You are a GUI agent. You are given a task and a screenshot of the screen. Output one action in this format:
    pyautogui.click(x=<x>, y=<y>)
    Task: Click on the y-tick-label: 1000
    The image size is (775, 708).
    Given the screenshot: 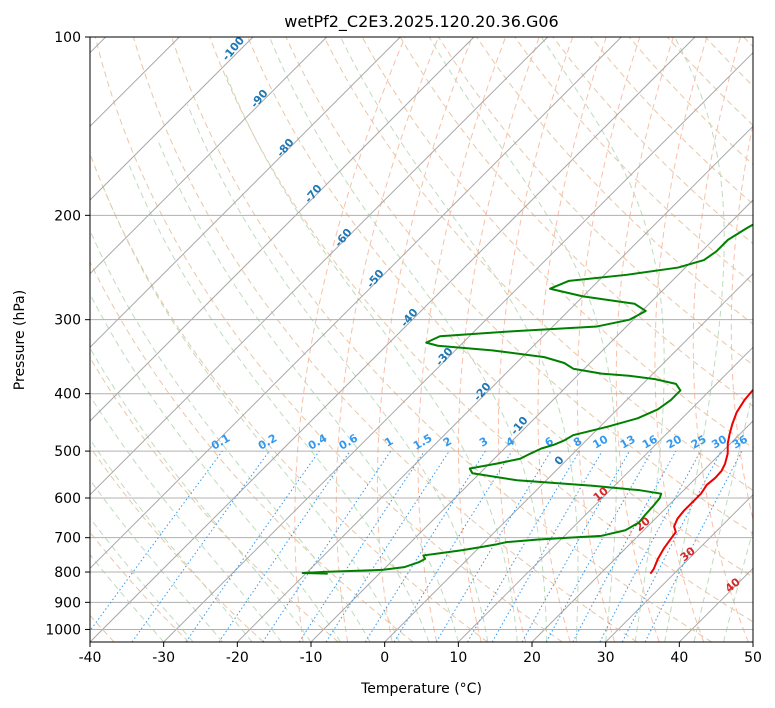 What is the action you would take?
    pyautogui.click(x=63, y=630)
    